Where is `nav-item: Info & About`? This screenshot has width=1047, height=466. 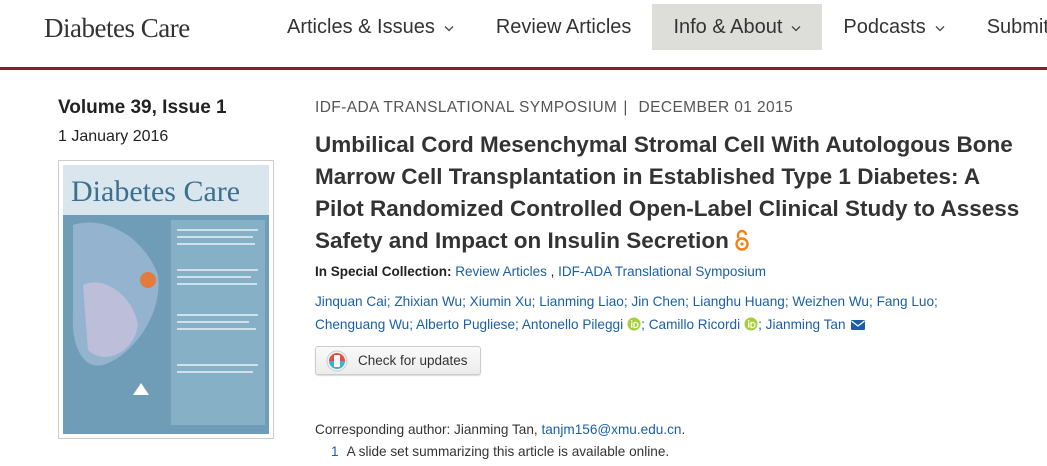 nav-item: Info & About is located at coordinates (737, 27).